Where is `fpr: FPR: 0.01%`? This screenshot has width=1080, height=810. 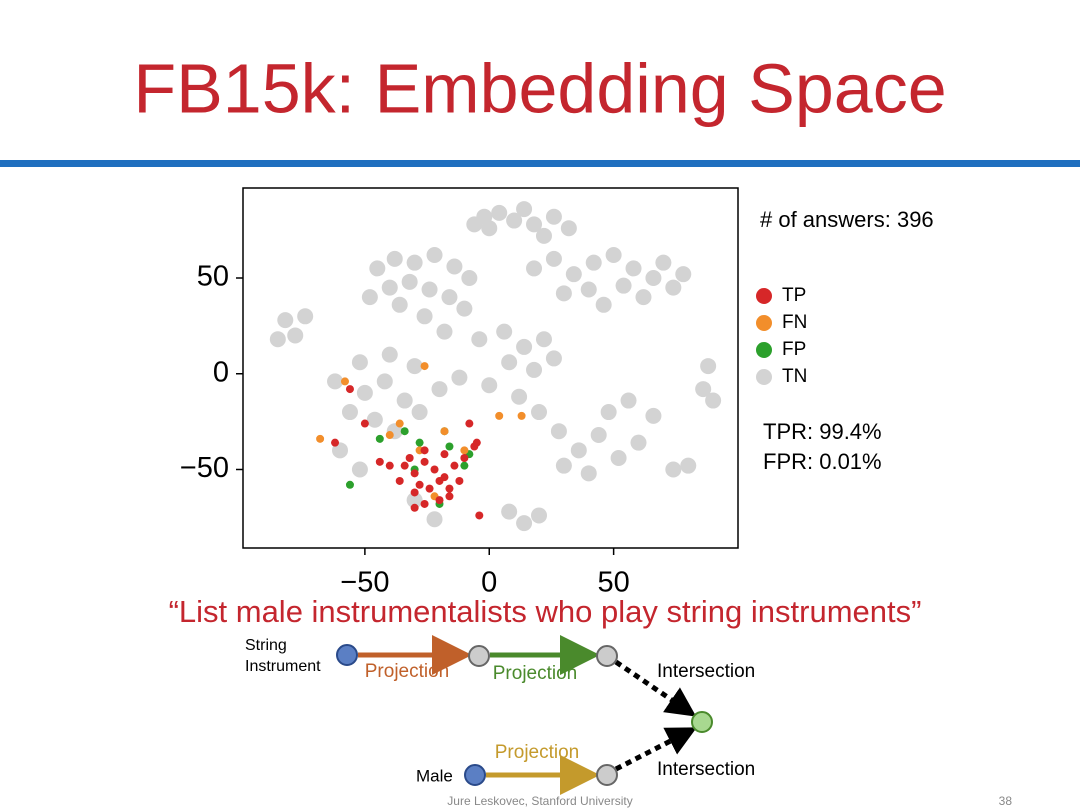 fpr: FPR: 0.01% is located at coordinates (822, 461).